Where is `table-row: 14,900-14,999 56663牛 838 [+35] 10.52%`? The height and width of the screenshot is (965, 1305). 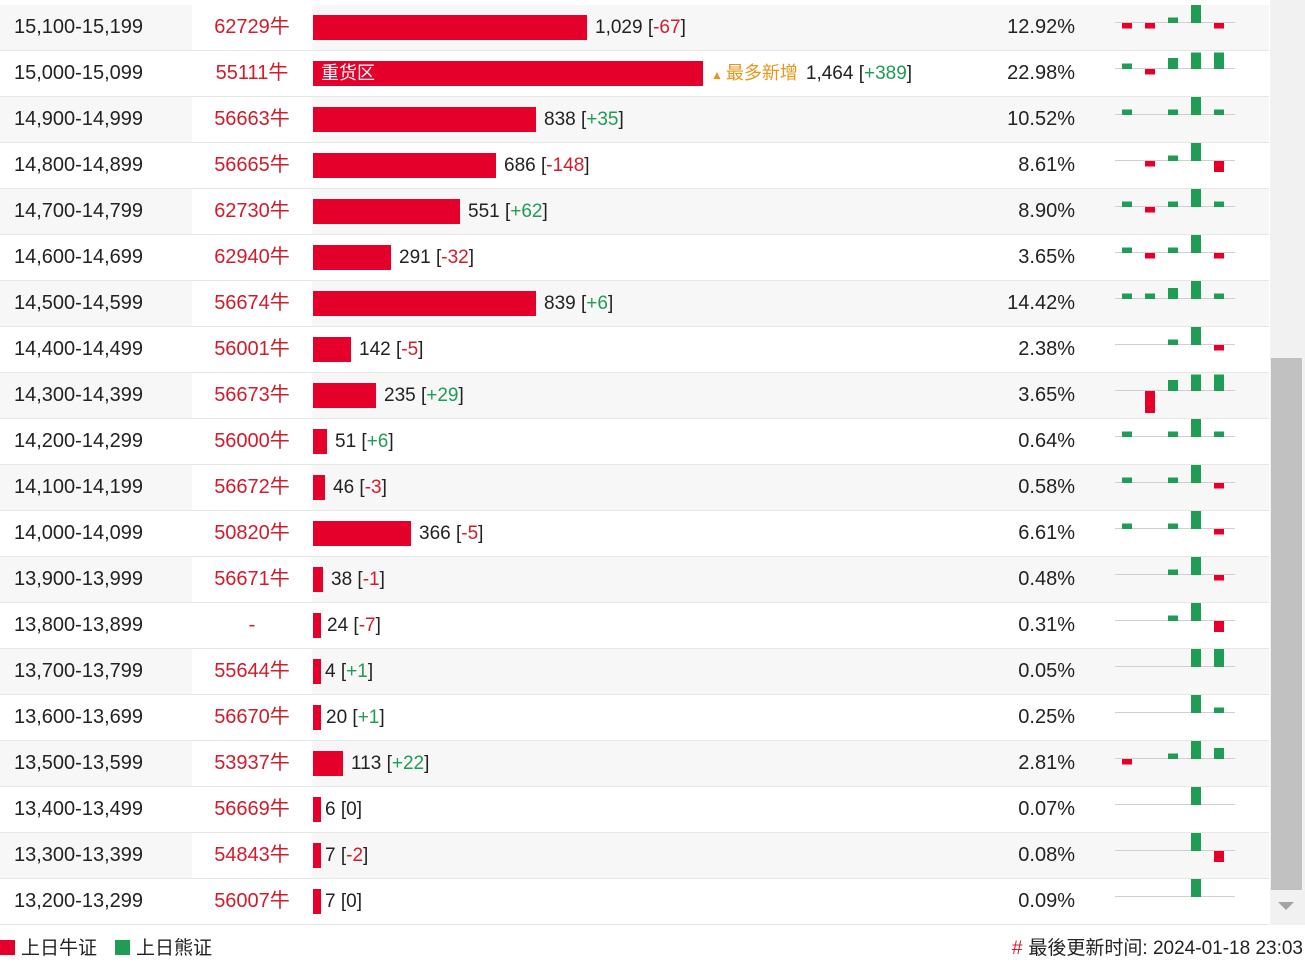 table-row: 14,900-14,999 56663牛 838 [+35] 10.52% is located at coordinates (634, 120).